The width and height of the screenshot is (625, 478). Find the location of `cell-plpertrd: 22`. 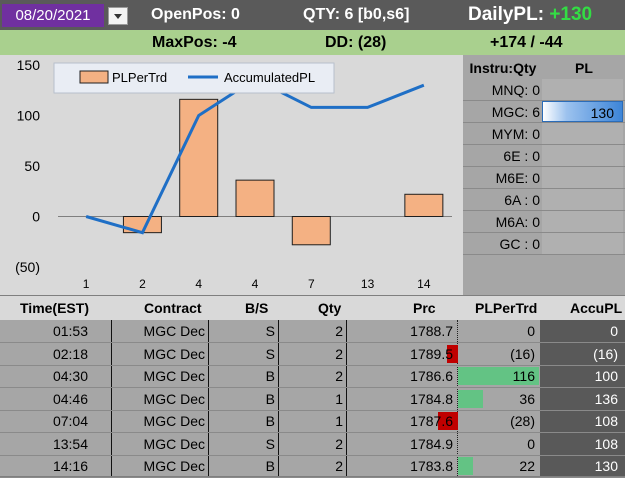

cell-plpertrd: 22 is located at coordinates (527, 466).